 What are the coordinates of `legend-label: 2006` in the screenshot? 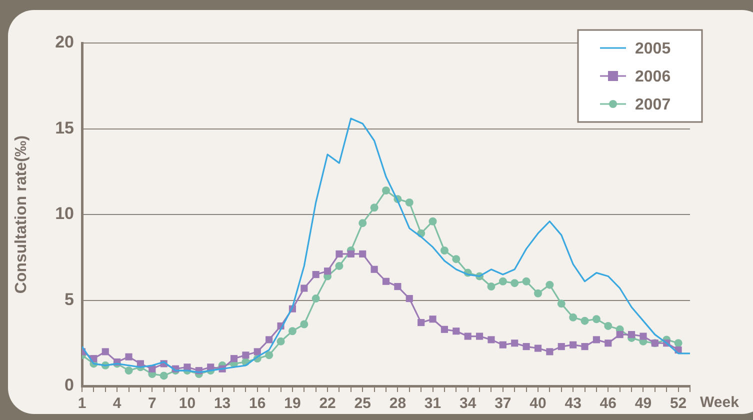 It's located at (653, 77).